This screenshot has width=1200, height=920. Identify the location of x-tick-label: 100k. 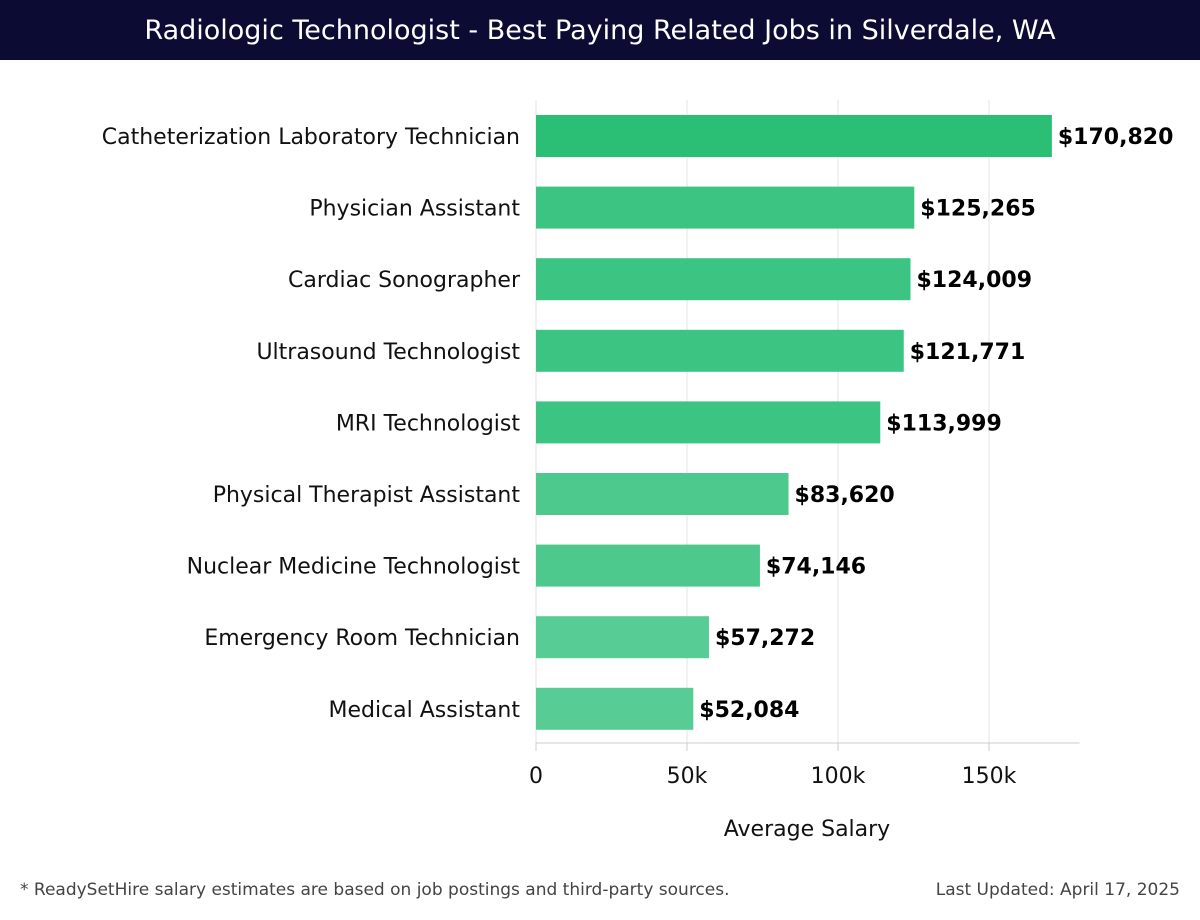
(838, 776).